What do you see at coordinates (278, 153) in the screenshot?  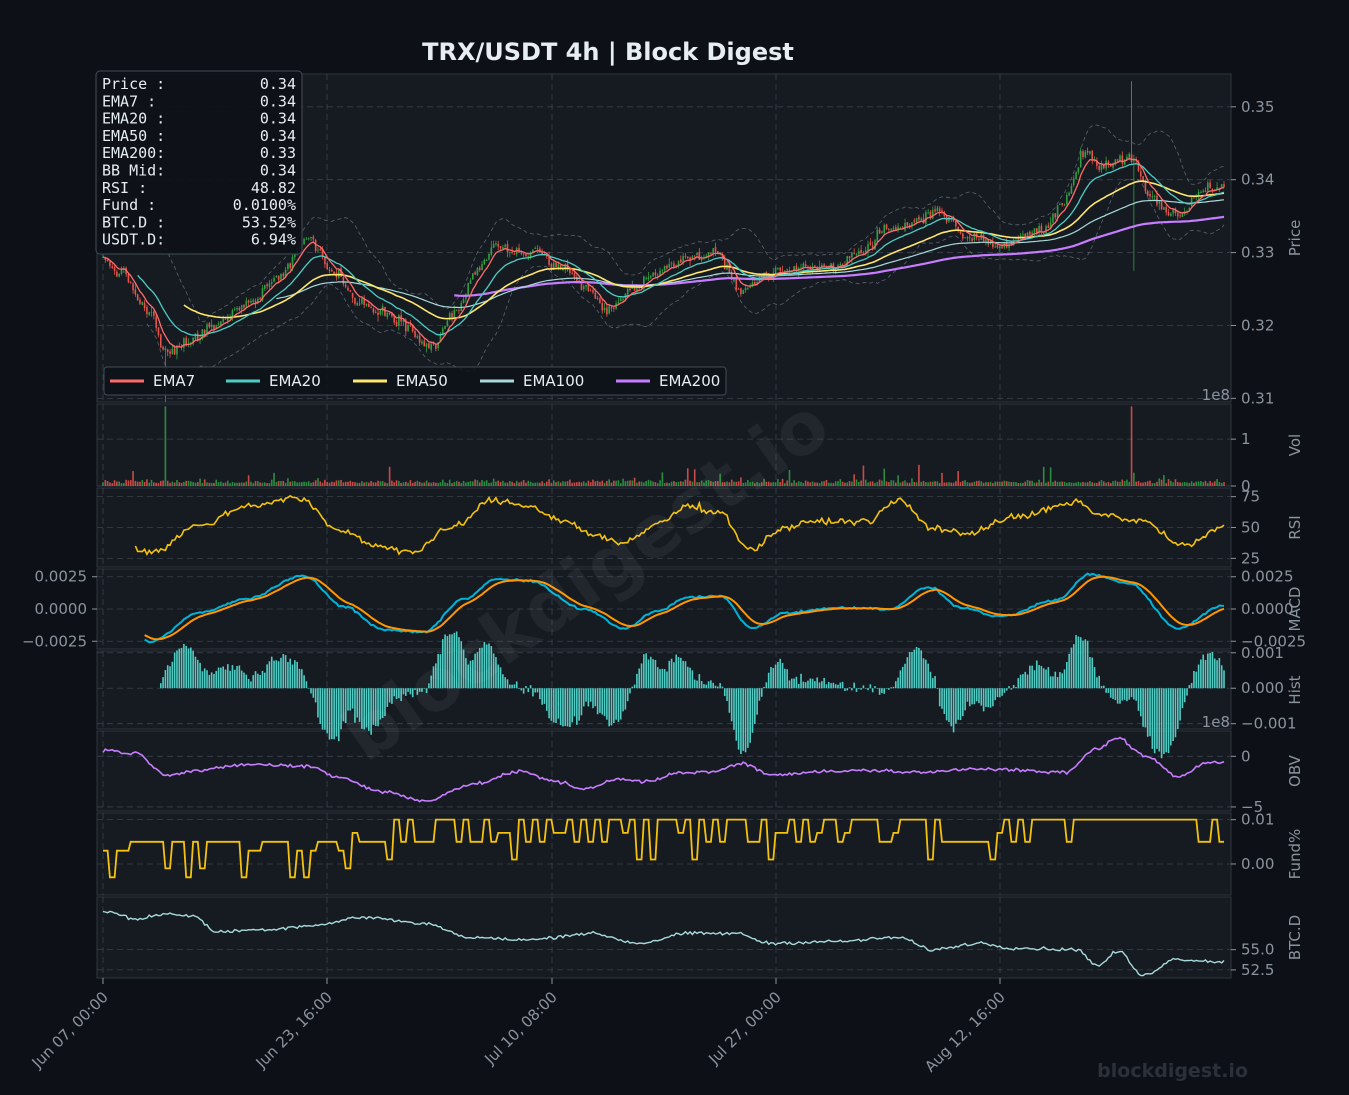 I see `info-row-value: 0.33` at bounding box center [278, 153].